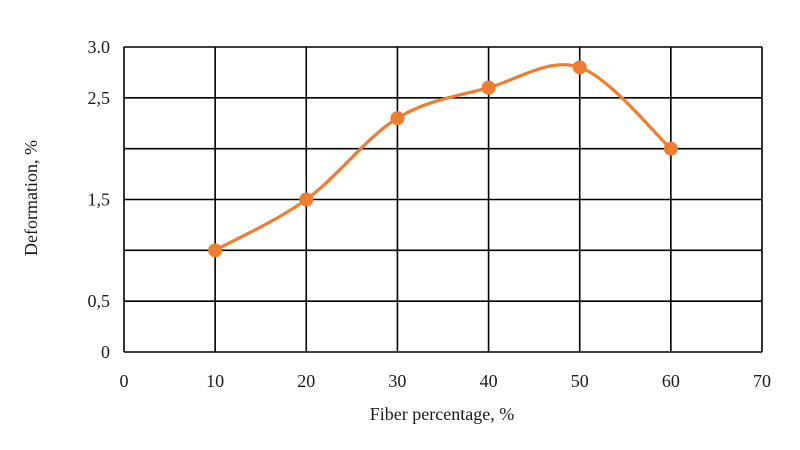  Describe the element at coordinates (762, 381) in the screenshot. I see `x-tick-label: 70` at that location.